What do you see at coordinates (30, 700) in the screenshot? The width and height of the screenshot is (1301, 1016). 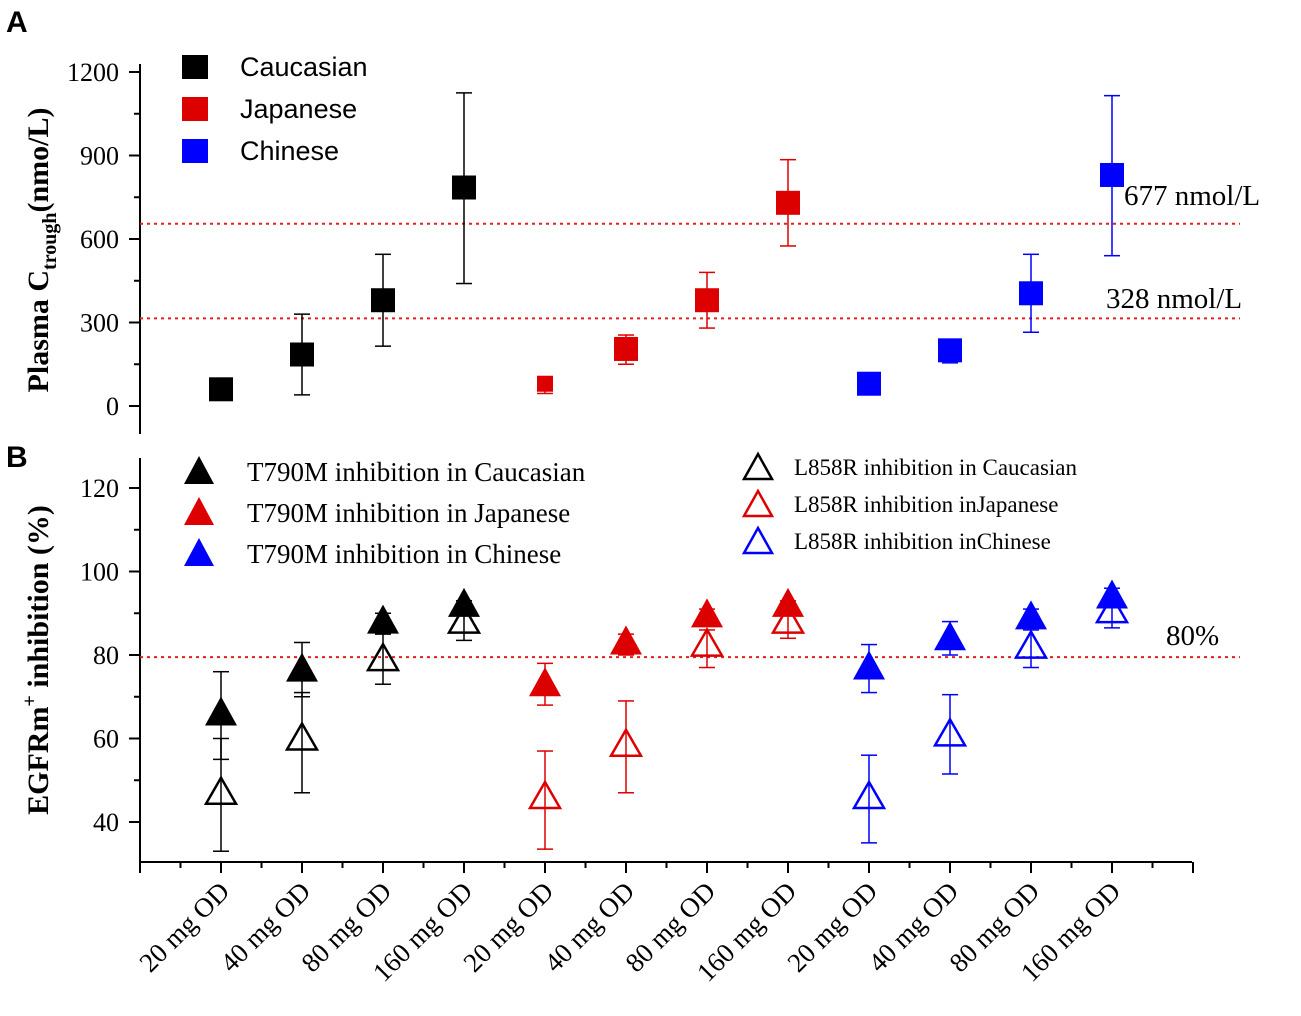 I see `panel-b-y-label-sup: +` at bounding box center [30, 700].